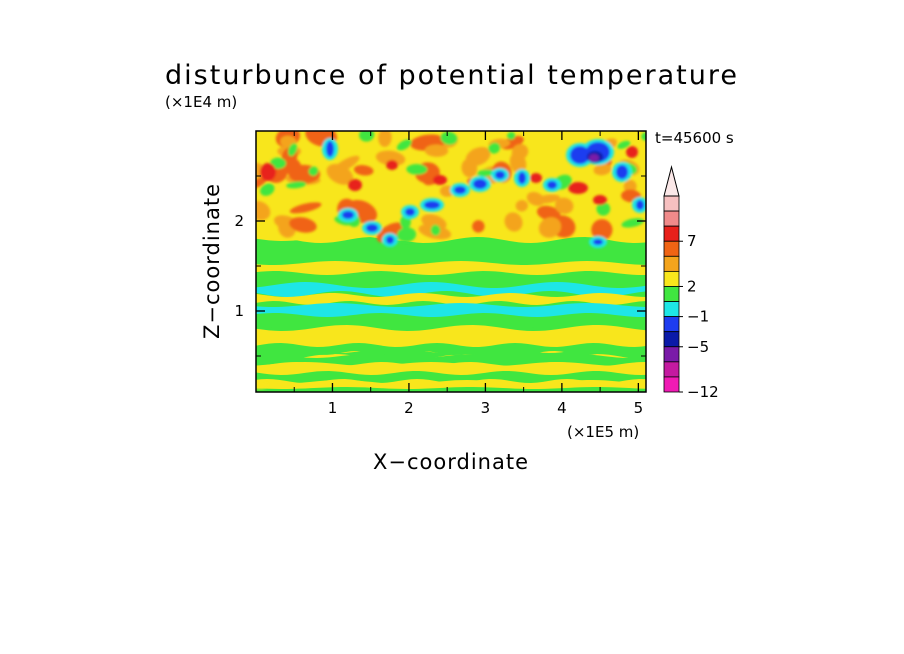  What do you see at coordinates (671, 181) in the screenshot?
I see `colorbar-extend-arrow` at bounding box center [671, 181].